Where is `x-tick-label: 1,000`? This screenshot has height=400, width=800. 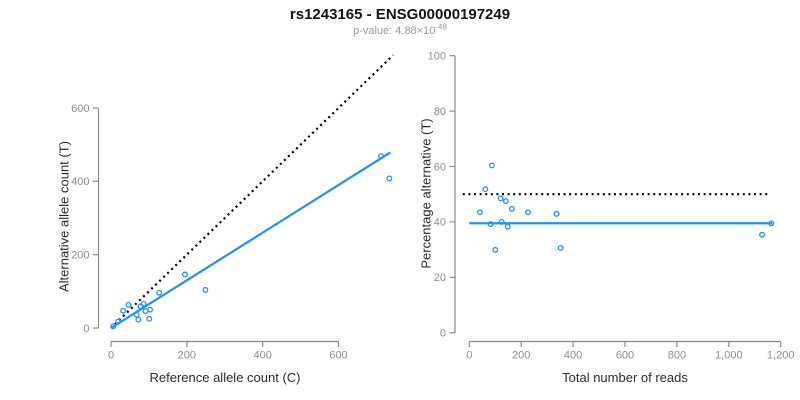
x-tick-label: 1,000 is located at coordinates (729, 356).